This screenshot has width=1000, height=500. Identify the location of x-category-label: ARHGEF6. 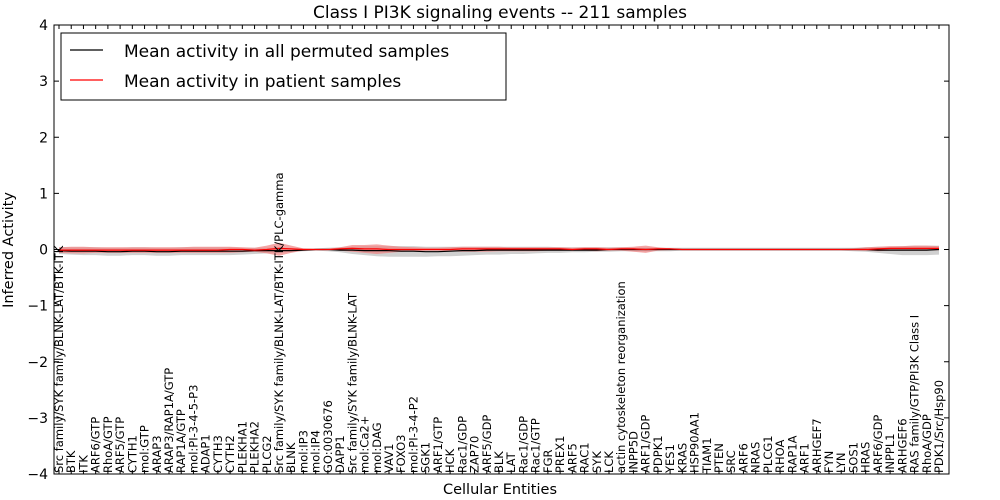
(902, 445).